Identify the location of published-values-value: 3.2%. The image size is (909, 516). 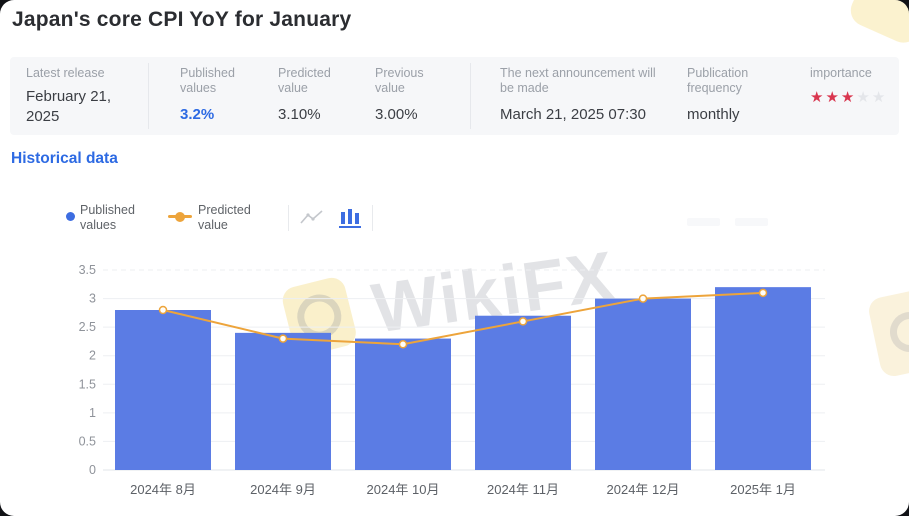
(197, 114).